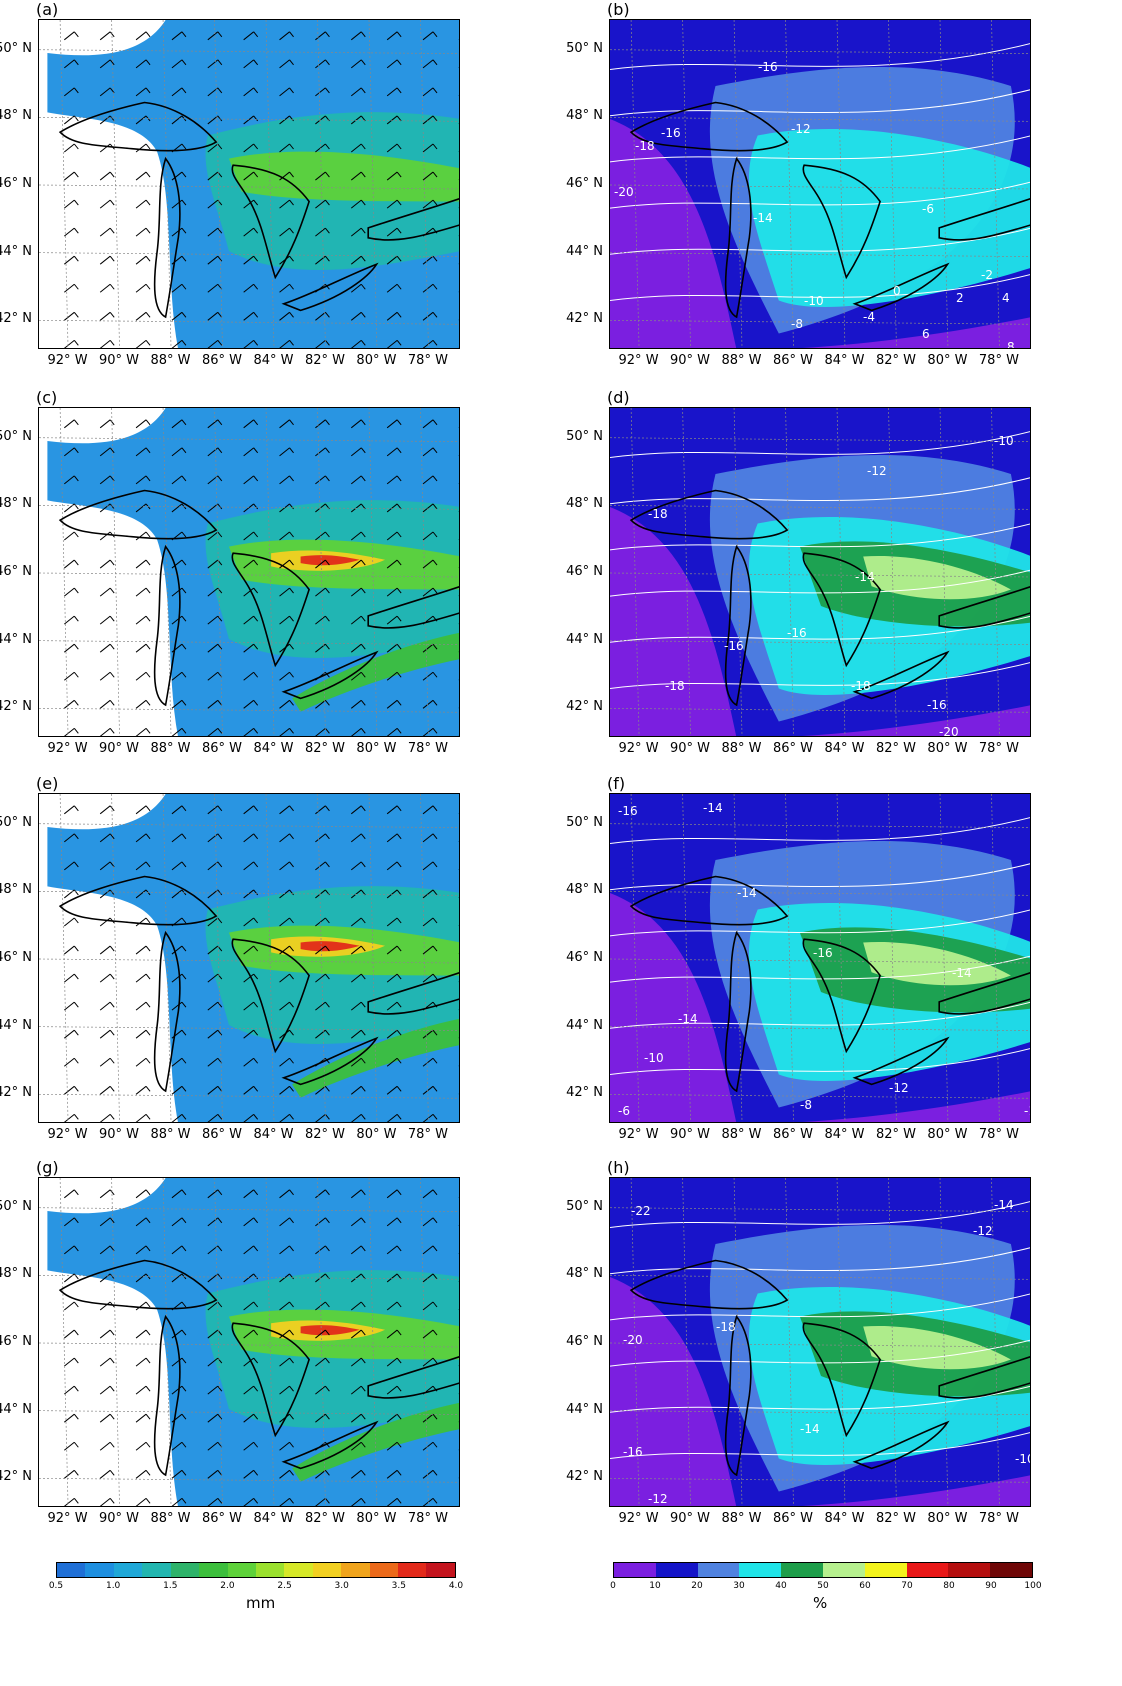  I want to click on colorbar-tick-label: 90, so click(991, 1586).